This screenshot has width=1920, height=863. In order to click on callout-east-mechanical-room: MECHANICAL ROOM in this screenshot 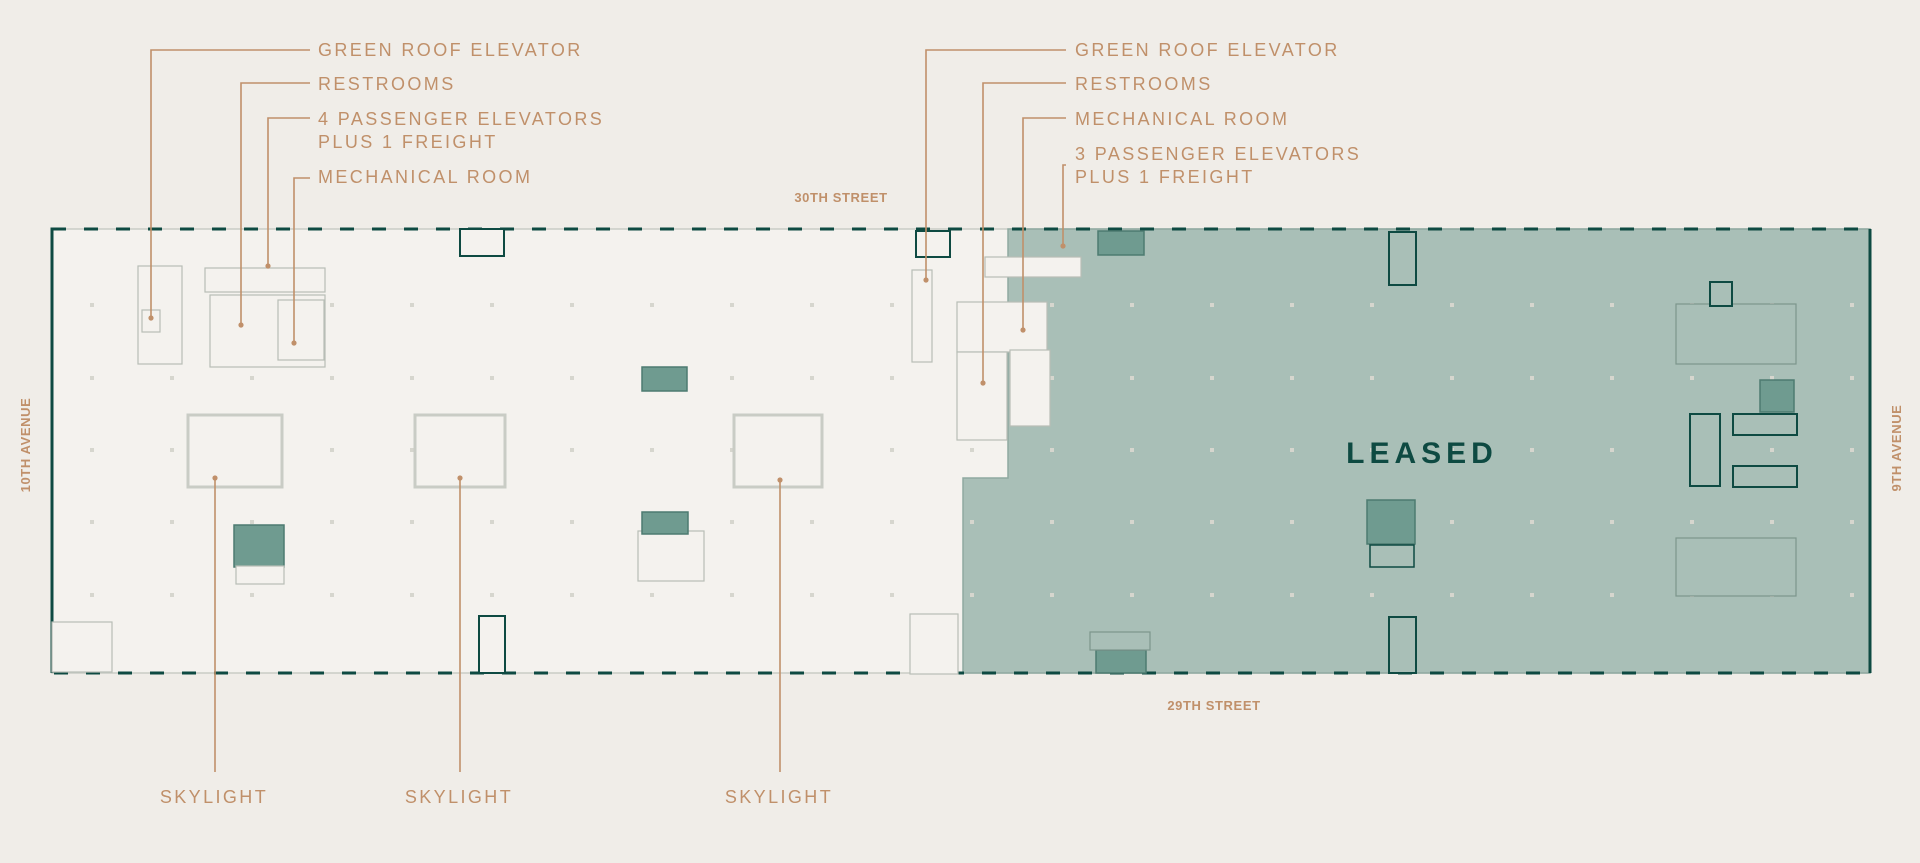, I will do `click(1182, 119)`.